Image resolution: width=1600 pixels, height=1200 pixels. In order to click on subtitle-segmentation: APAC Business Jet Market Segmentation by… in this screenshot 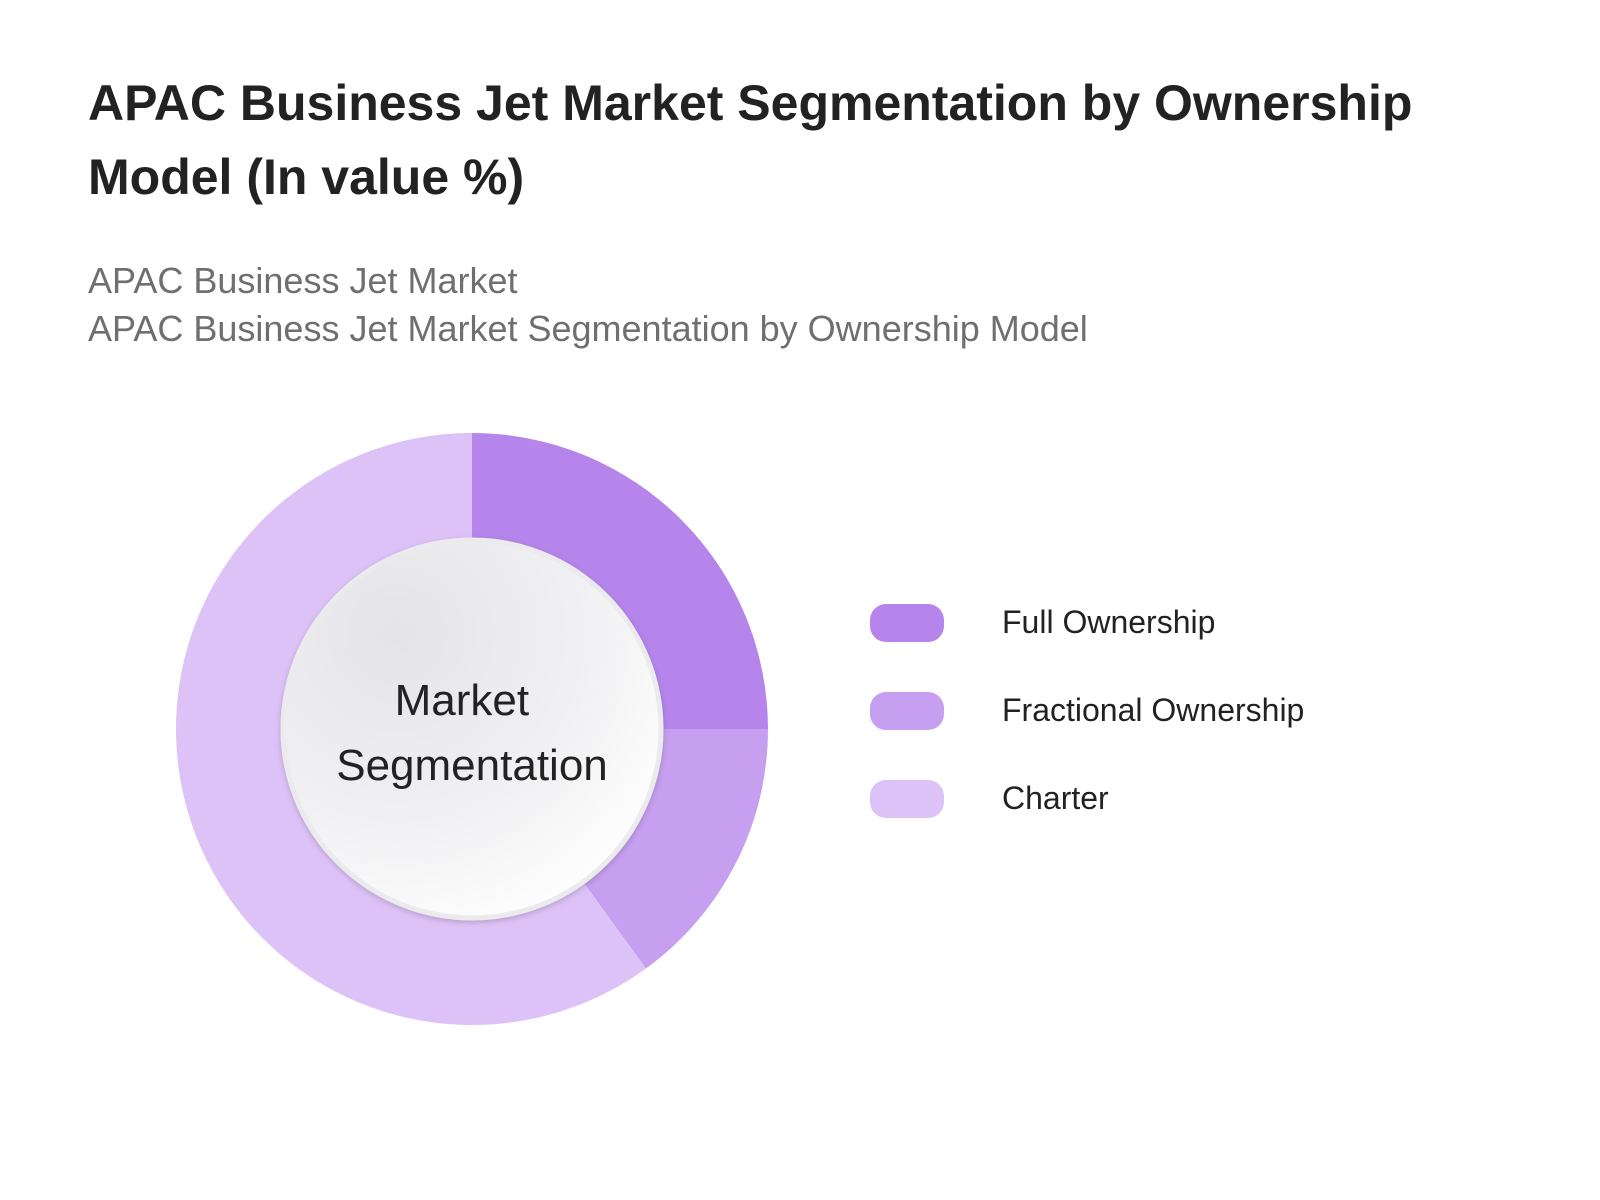, I will do `click(588, 328)`.